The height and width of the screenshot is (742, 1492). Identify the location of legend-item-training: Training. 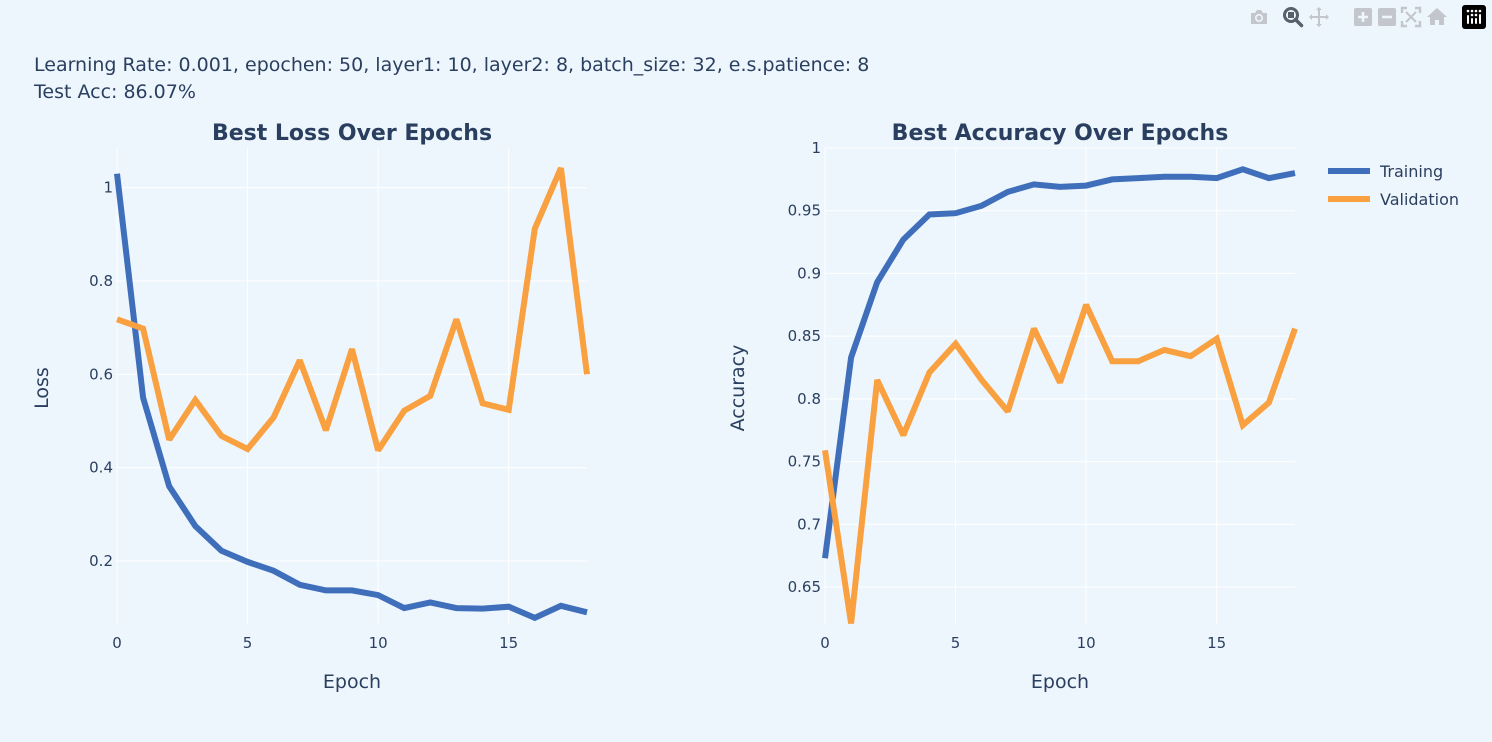
(1385, 171).